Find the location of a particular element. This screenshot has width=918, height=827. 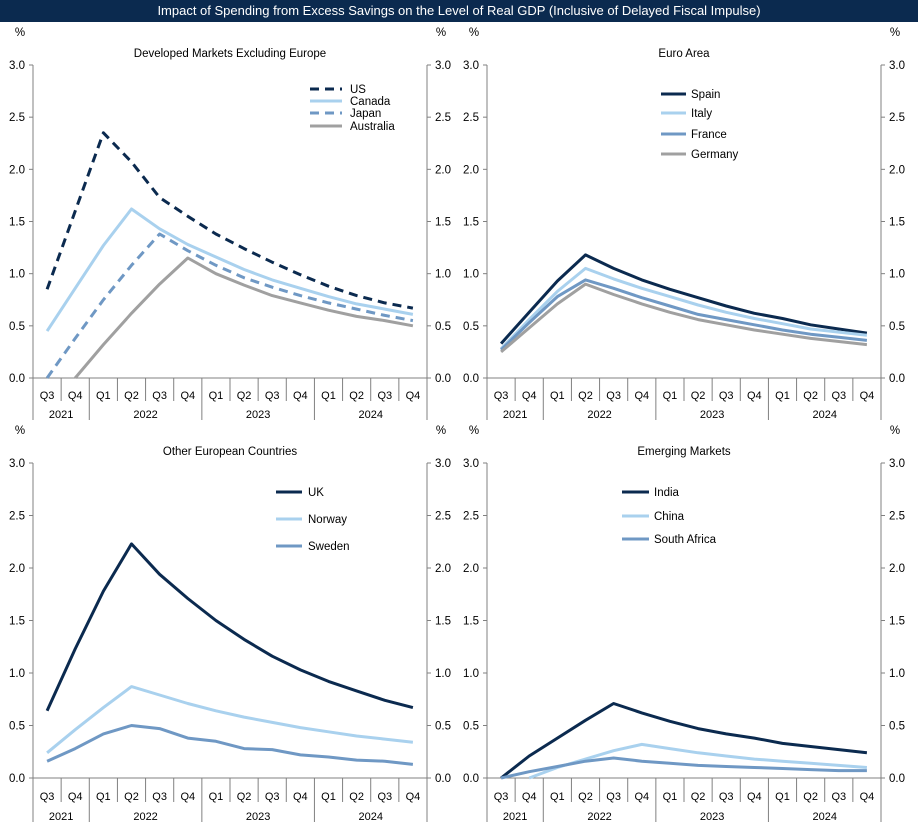

panel-title: Euro Area is located at coordinates (684, 54).